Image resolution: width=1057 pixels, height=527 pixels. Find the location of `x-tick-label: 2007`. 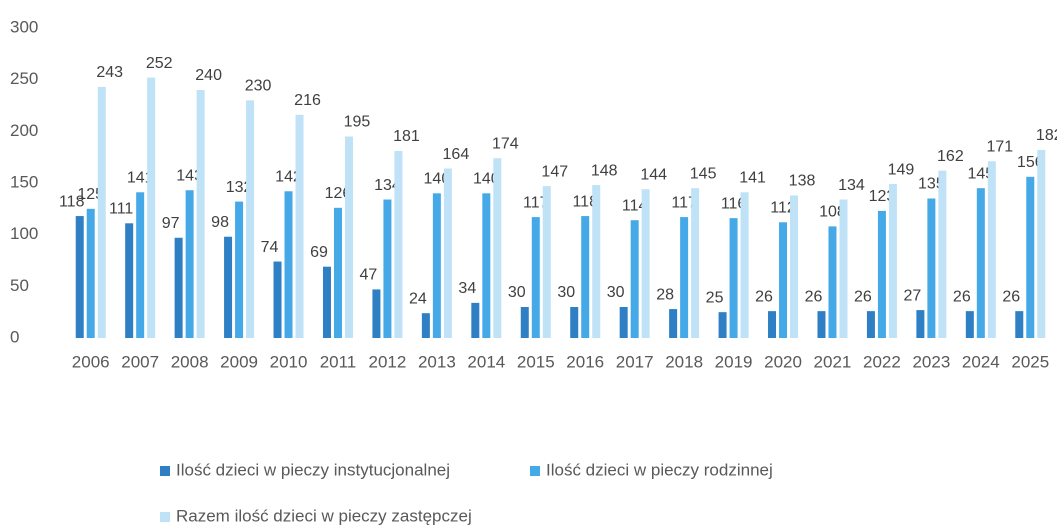

x-tick-label: 2007 is located at coordinates (140, 361).